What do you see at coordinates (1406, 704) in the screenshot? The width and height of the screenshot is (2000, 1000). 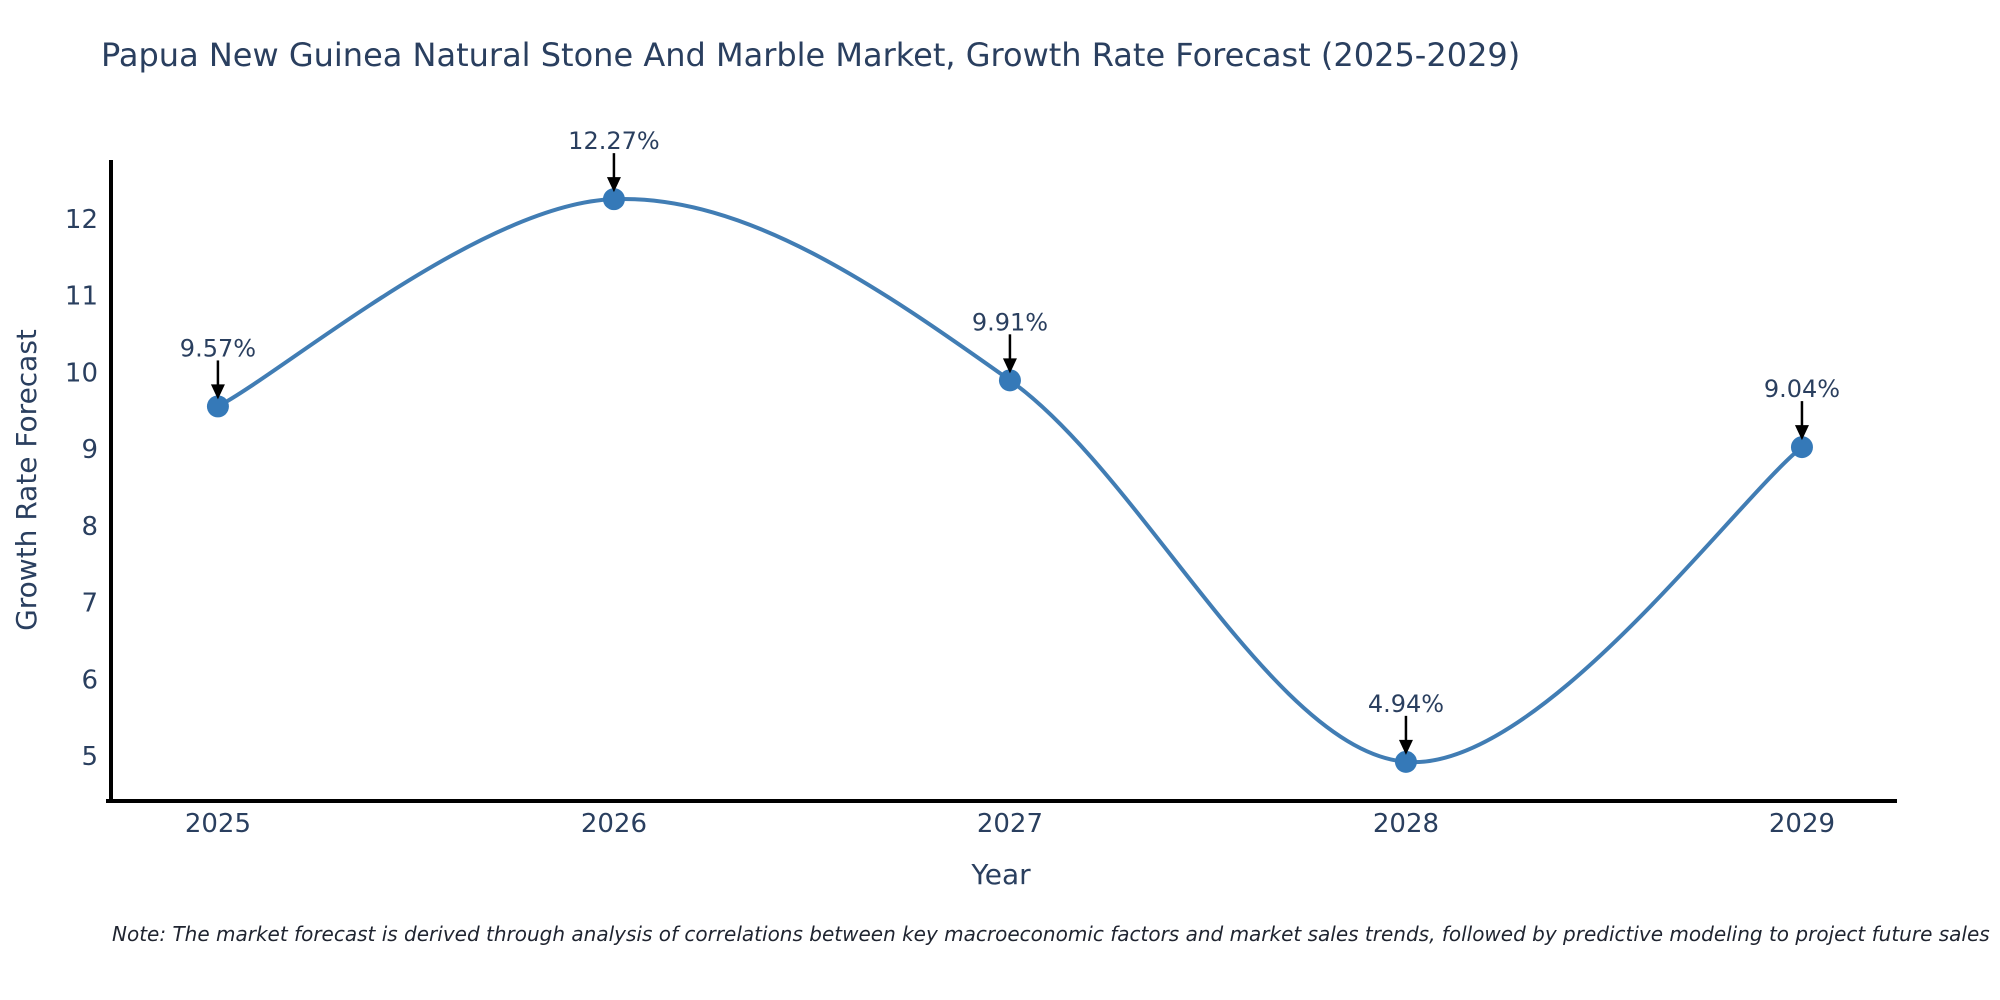 I see `annotation-label: 4.94%` at bounding box center [1406, 704].